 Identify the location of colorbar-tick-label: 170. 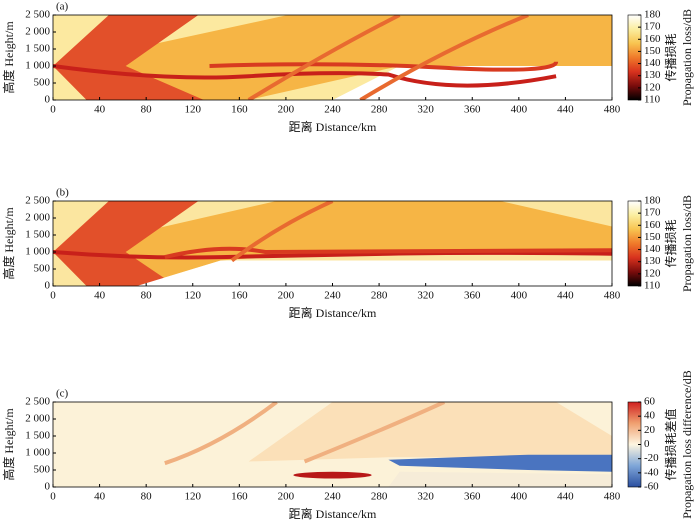
(652, 27).